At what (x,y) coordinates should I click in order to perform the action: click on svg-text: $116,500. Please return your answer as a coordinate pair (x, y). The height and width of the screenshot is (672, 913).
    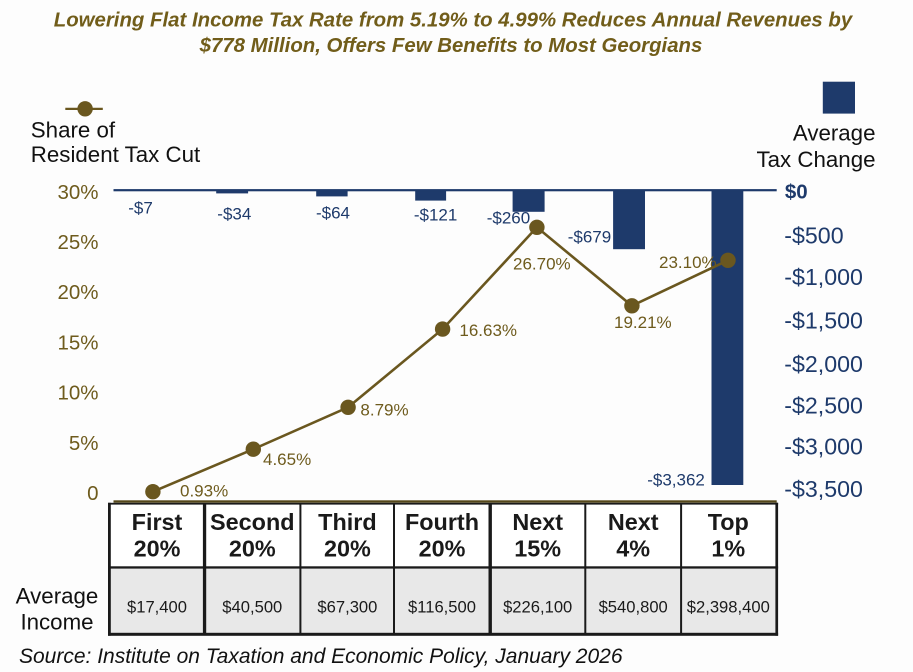
    Looking at the image, I should click on (442, 606).